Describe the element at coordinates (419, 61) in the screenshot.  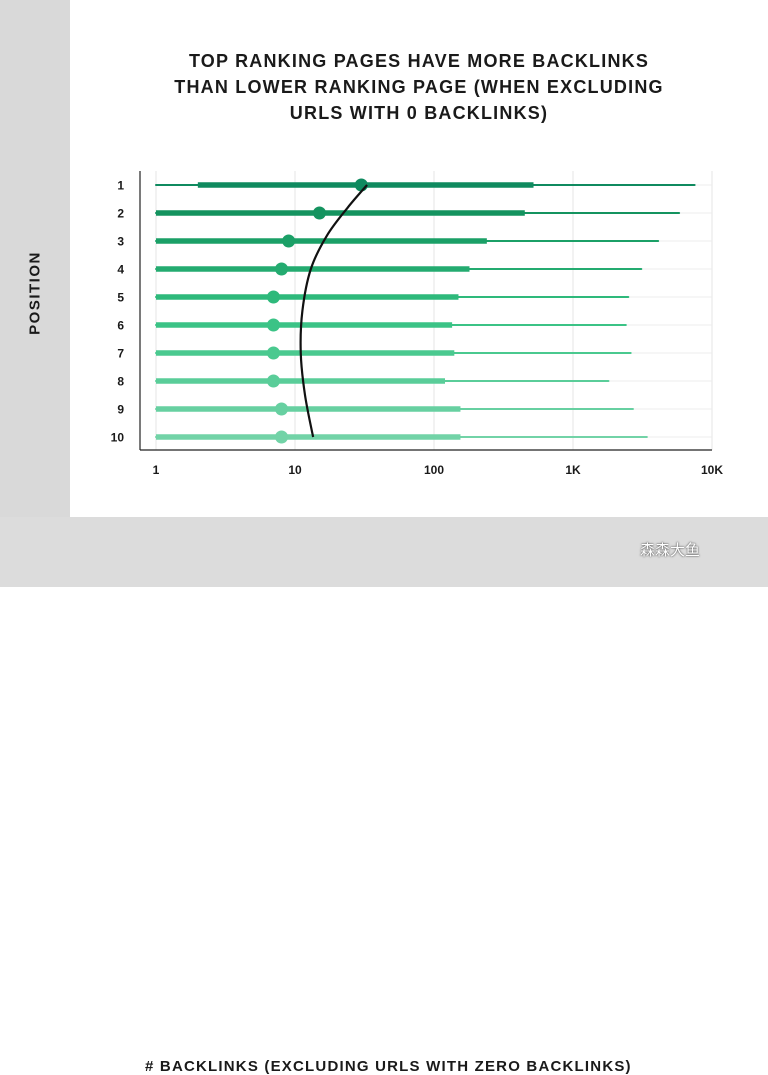
I see `chart-title-line-1: TOP RANKING PAGES HAVE MORE BACKLINKS` at that location.